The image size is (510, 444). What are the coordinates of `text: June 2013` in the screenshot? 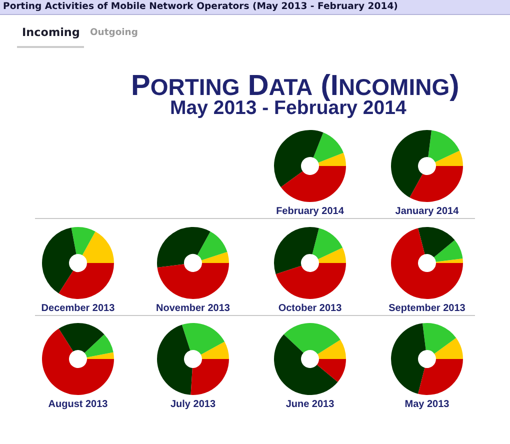 It's located at (310, 405).